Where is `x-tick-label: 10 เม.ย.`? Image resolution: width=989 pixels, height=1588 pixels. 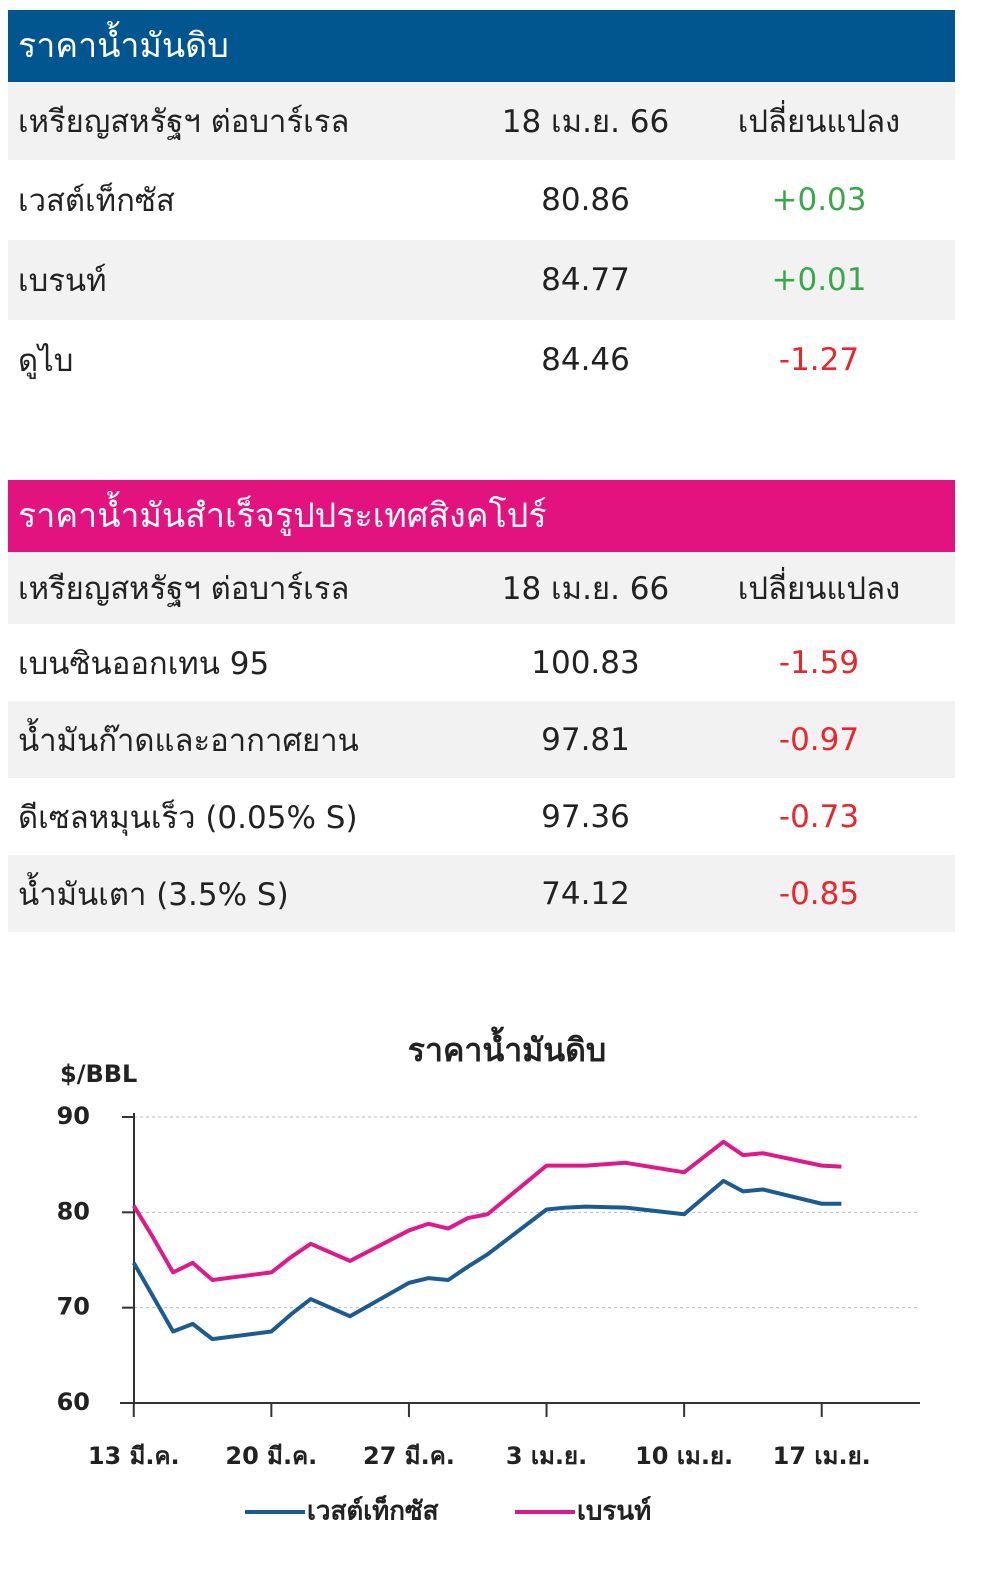 x-tick-label: 10 เม.ย. is located at coordinates (684, 1456).